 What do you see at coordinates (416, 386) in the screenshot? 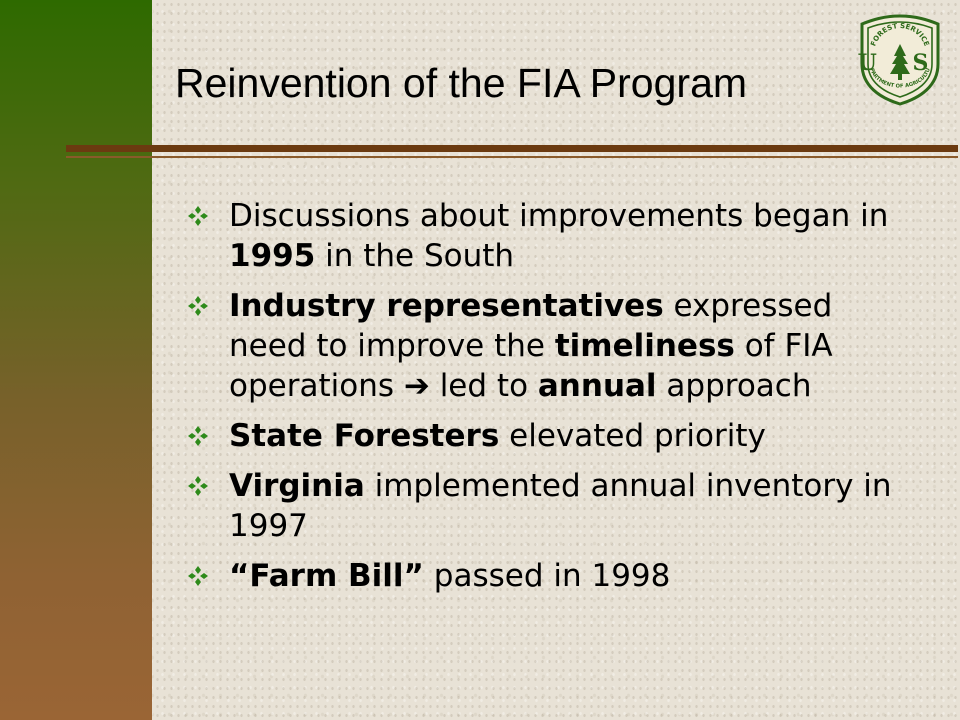
I see `right-arrow-icon: ➔` at bounding box center [416, 386].